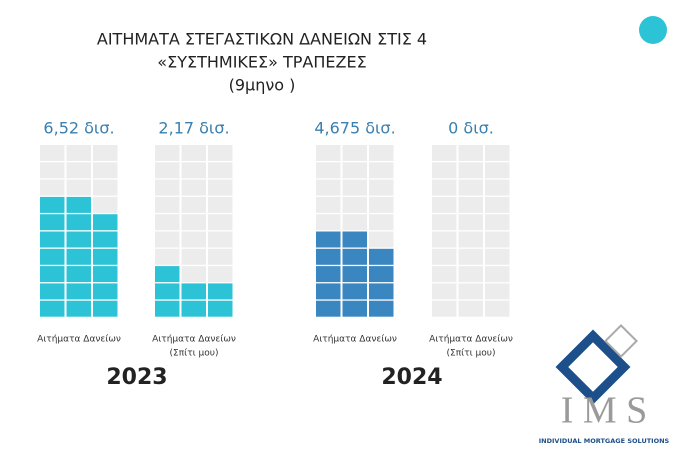 The width and height of the screenshot is (680, 456). Describe the element at coordinates (193, 128) in the screenshot. I see `value-label: 2,17 δισ.` at that location.